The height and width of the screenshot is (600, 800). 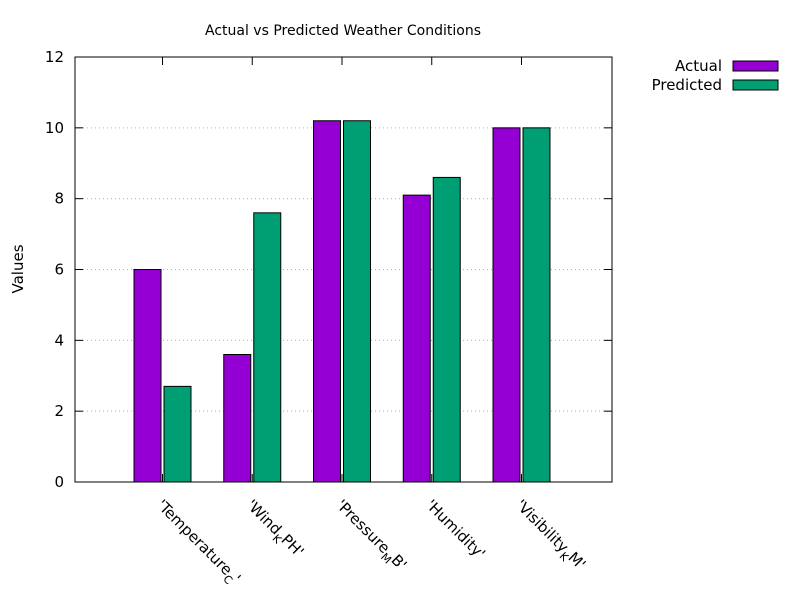 I want to click on y-tick-label: 0, so click(x=59, y=482).